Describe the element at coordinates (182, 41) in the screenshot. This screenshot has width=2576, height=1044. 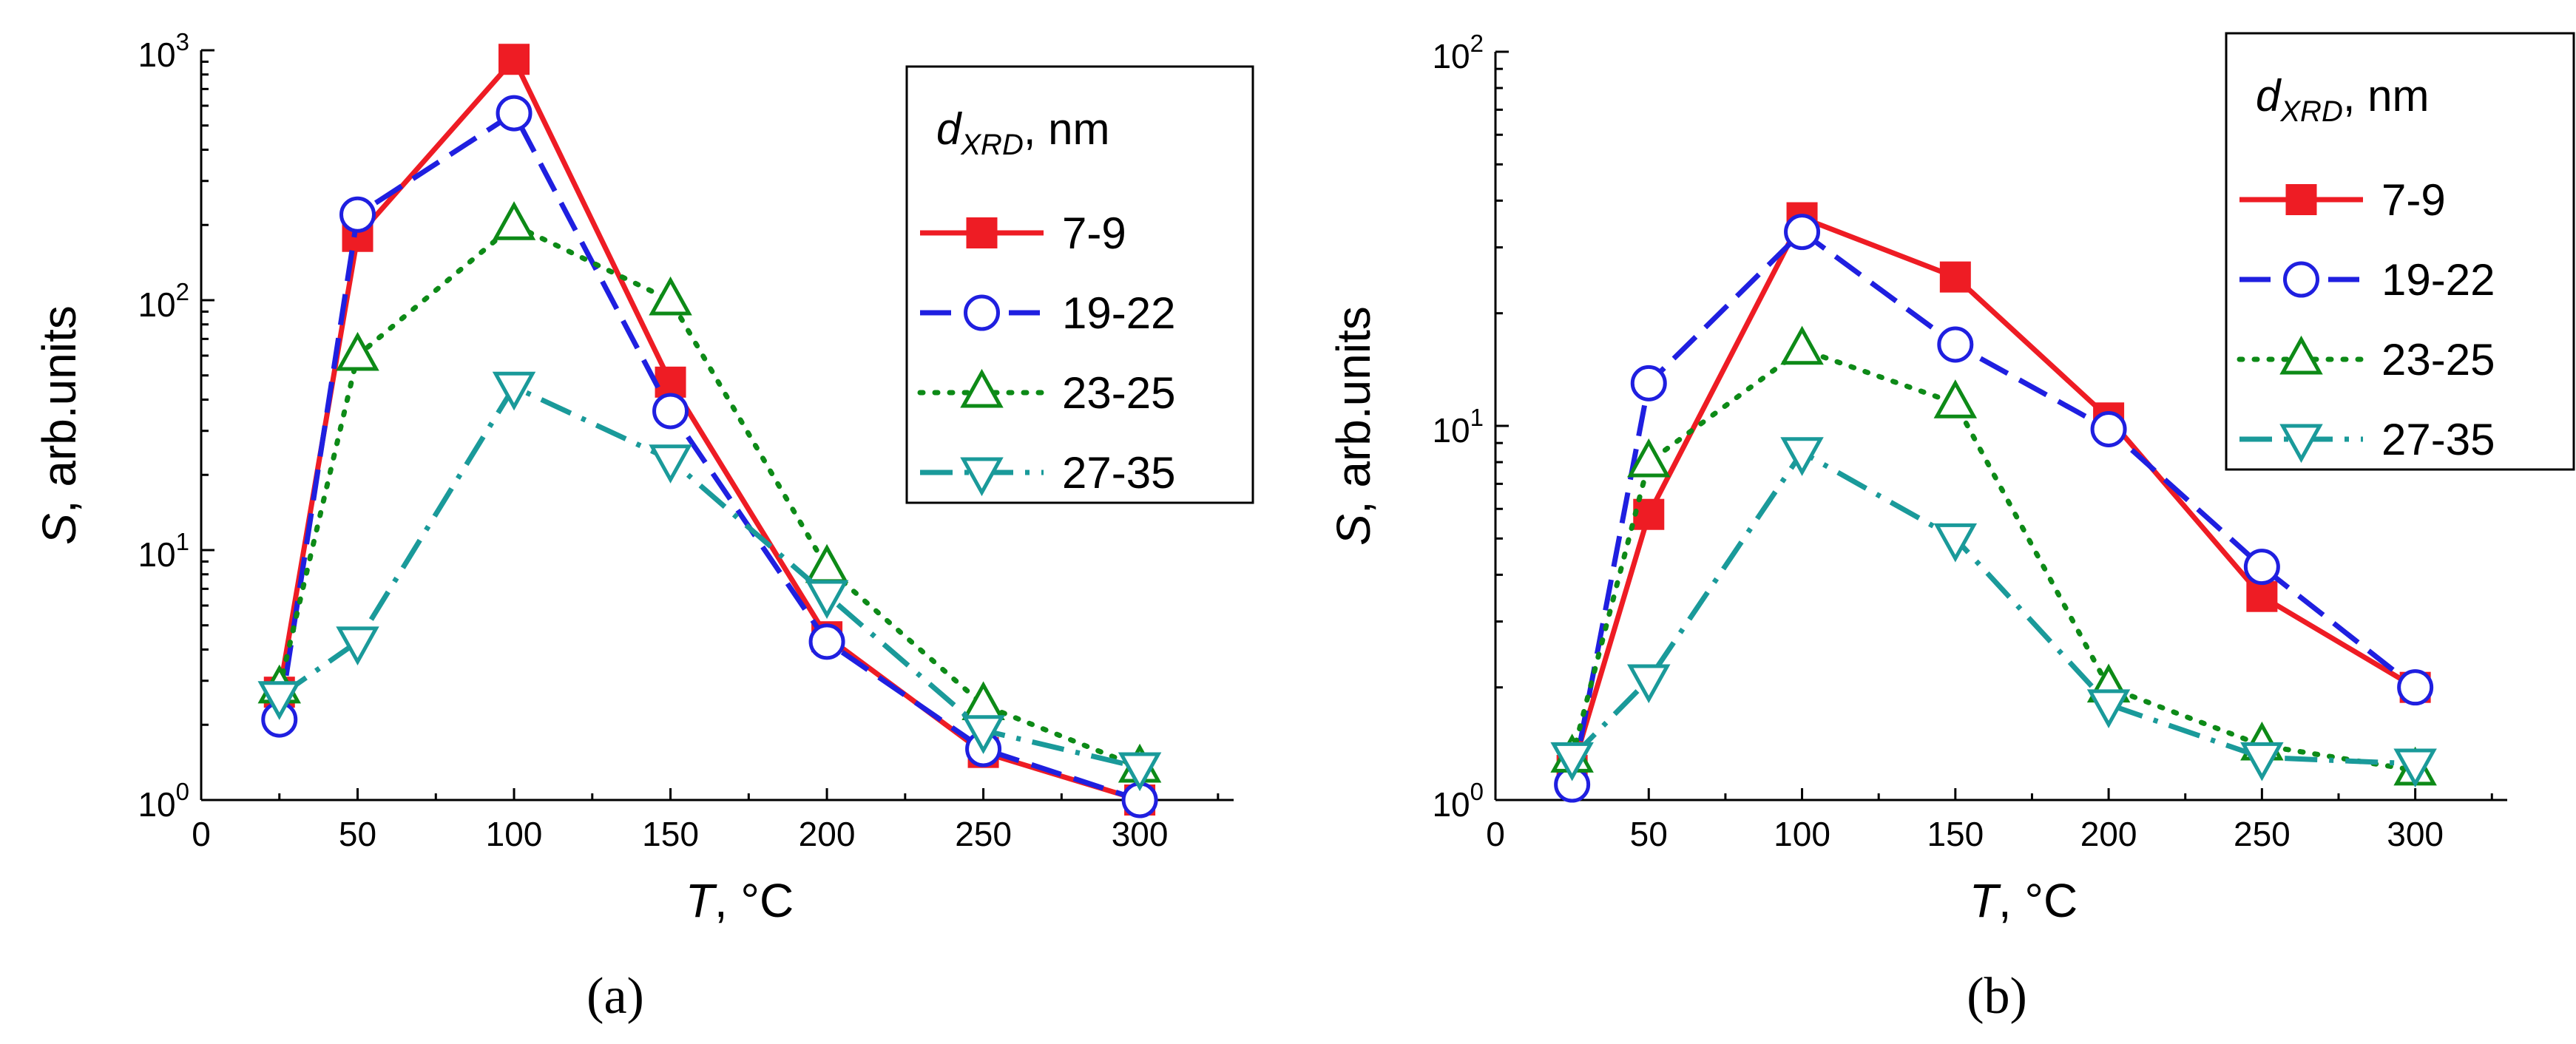
I see `y-tick-exponent: 3` at that location.